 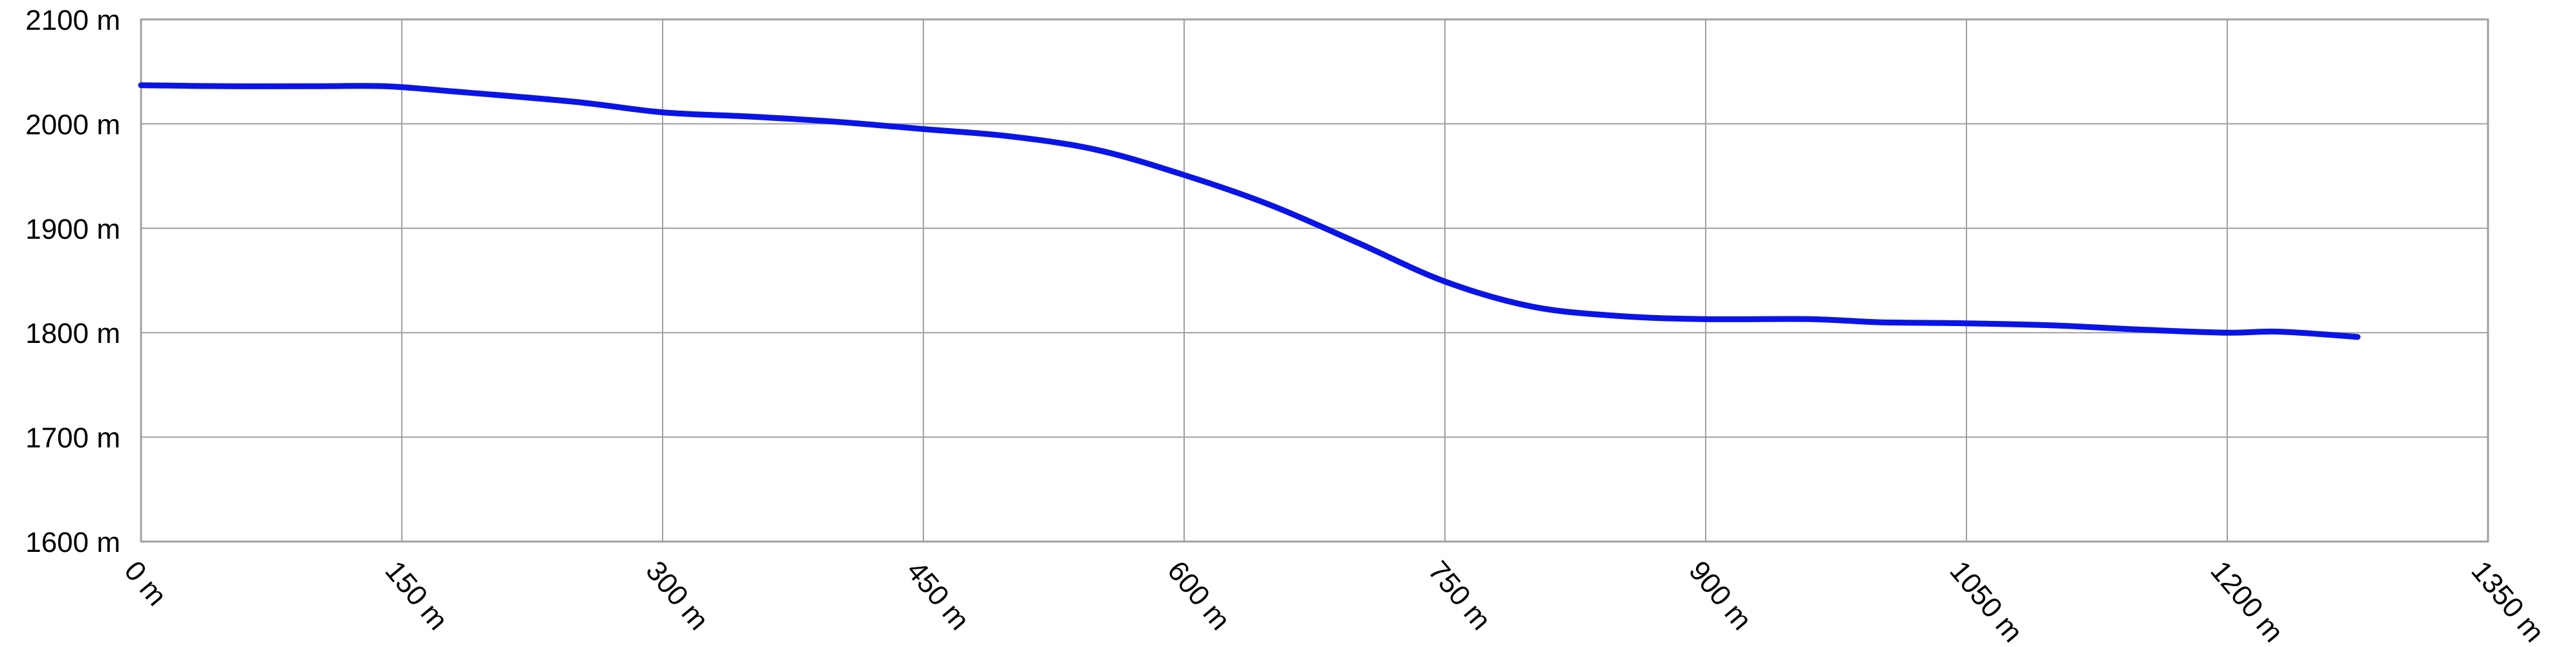 What do you see at coordinates (73, 125) in the screenshot?
I see `y-tick-label: 2000 m` at bounding box center [73, 125].